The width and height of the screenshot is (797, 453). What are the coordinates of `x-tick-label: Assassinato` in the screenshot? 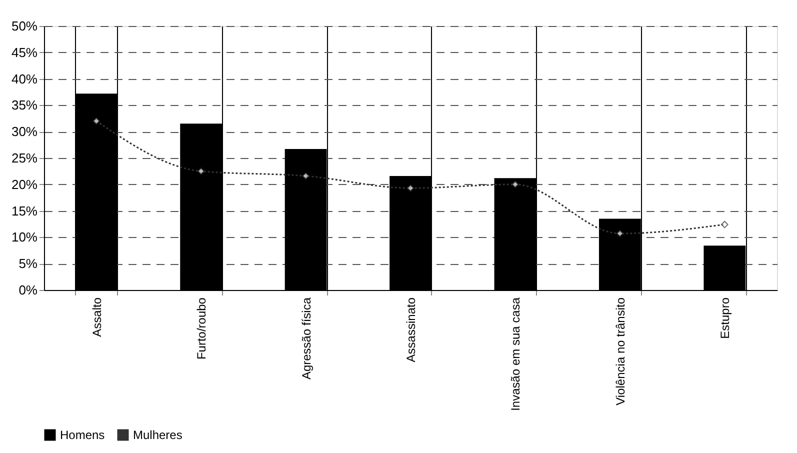 It's located at (411, 329).